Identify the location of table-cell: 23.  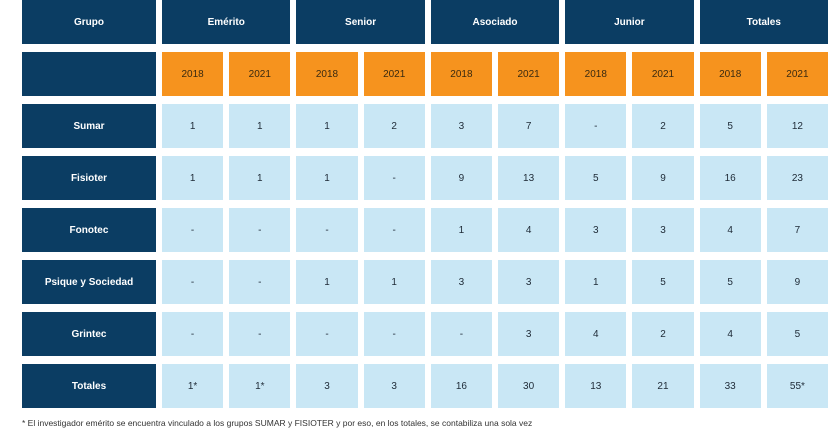
(797, 178).